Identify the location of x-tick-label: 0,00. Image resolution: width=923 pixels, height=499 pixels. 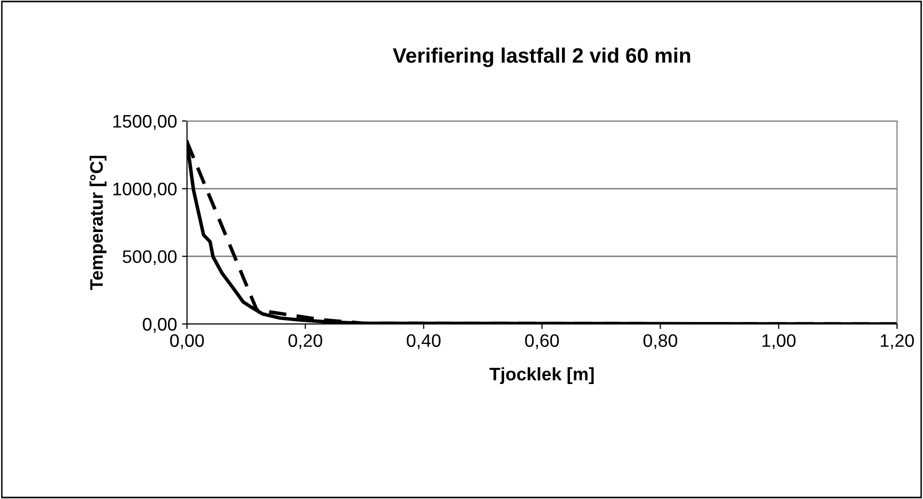
(187, 342).